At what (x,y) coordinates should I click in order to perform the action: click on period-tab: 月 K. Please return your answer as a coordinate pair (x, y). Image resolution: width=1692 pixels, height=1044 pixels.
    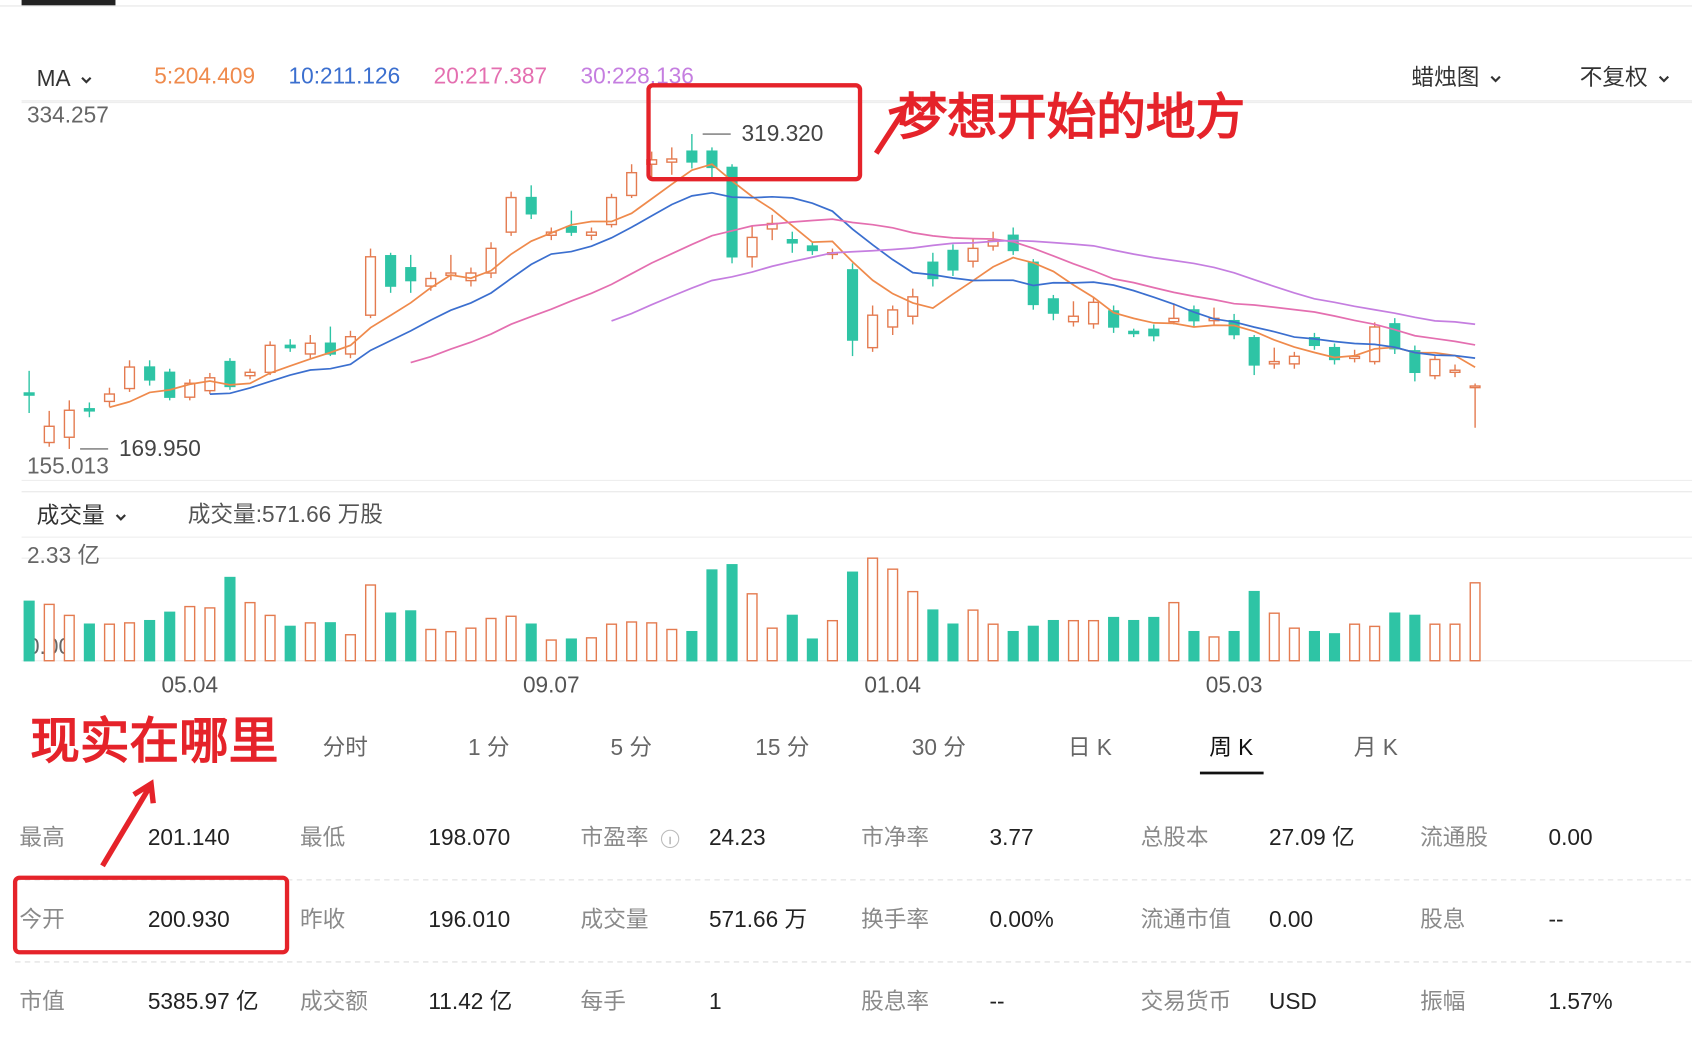
    Looking at the image, I should click on (1376, 747).